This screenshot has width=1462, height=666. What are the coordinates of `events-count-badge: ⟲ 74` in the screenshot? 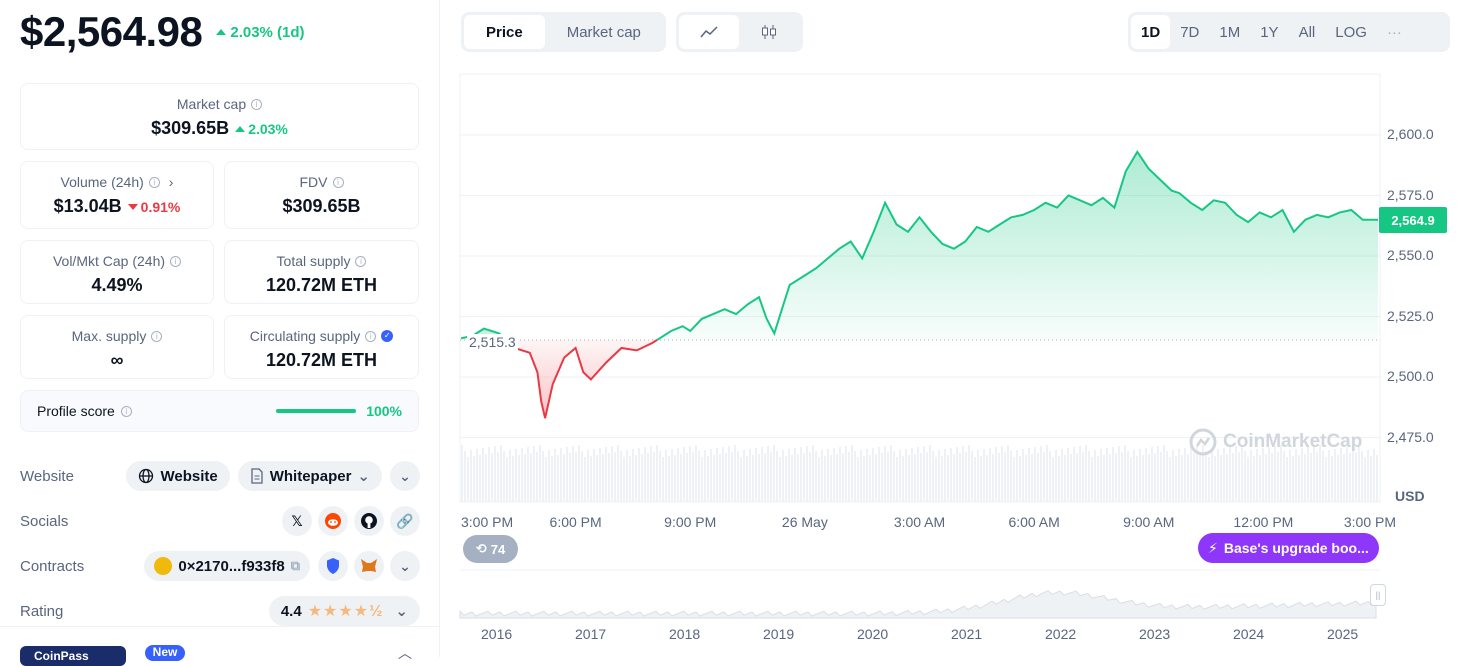 It's located at (490, 549).